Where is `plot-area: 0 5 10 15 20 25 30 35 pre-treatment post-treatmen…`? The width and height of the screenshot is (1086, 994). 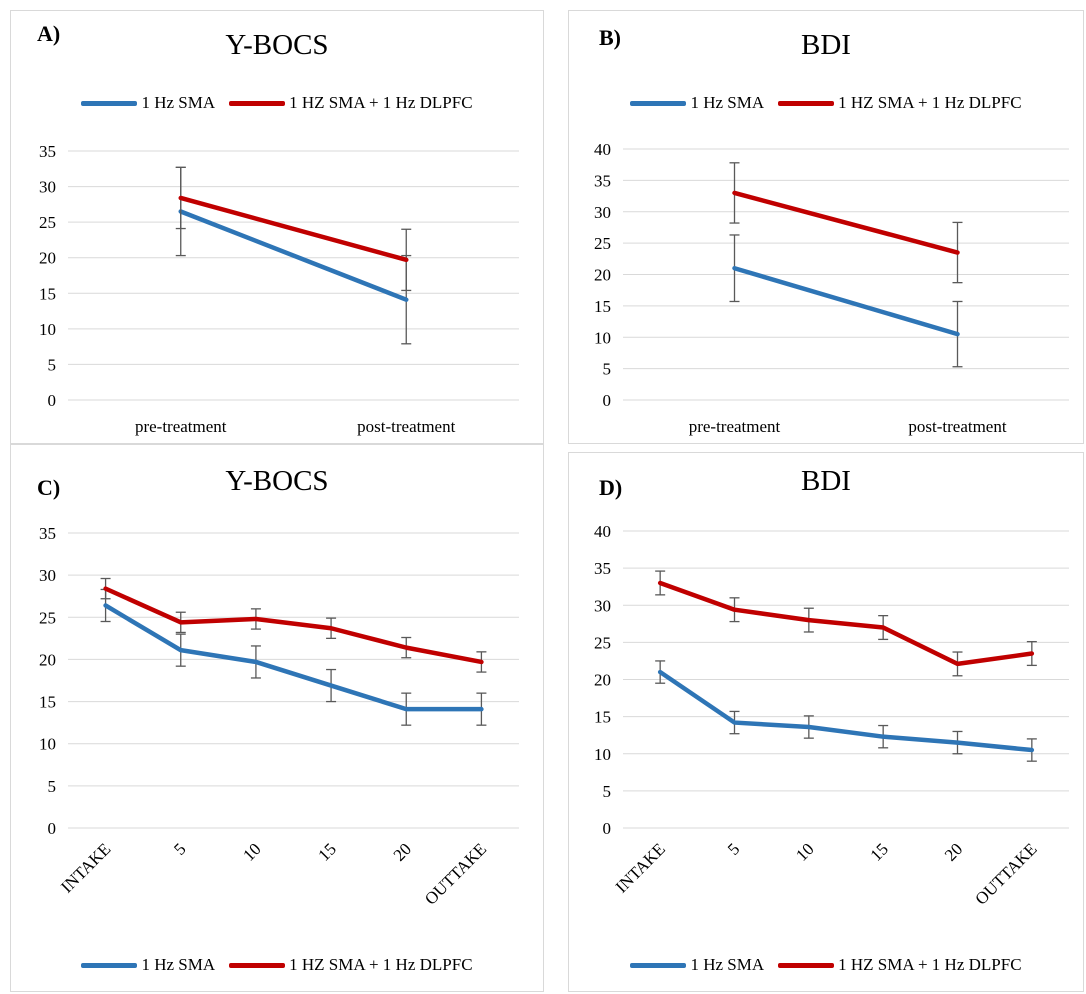 plot-area: 0 5 10 15 20 25 30 35 pre-treatment post-treatmen… is located at coordinates (279, 289).